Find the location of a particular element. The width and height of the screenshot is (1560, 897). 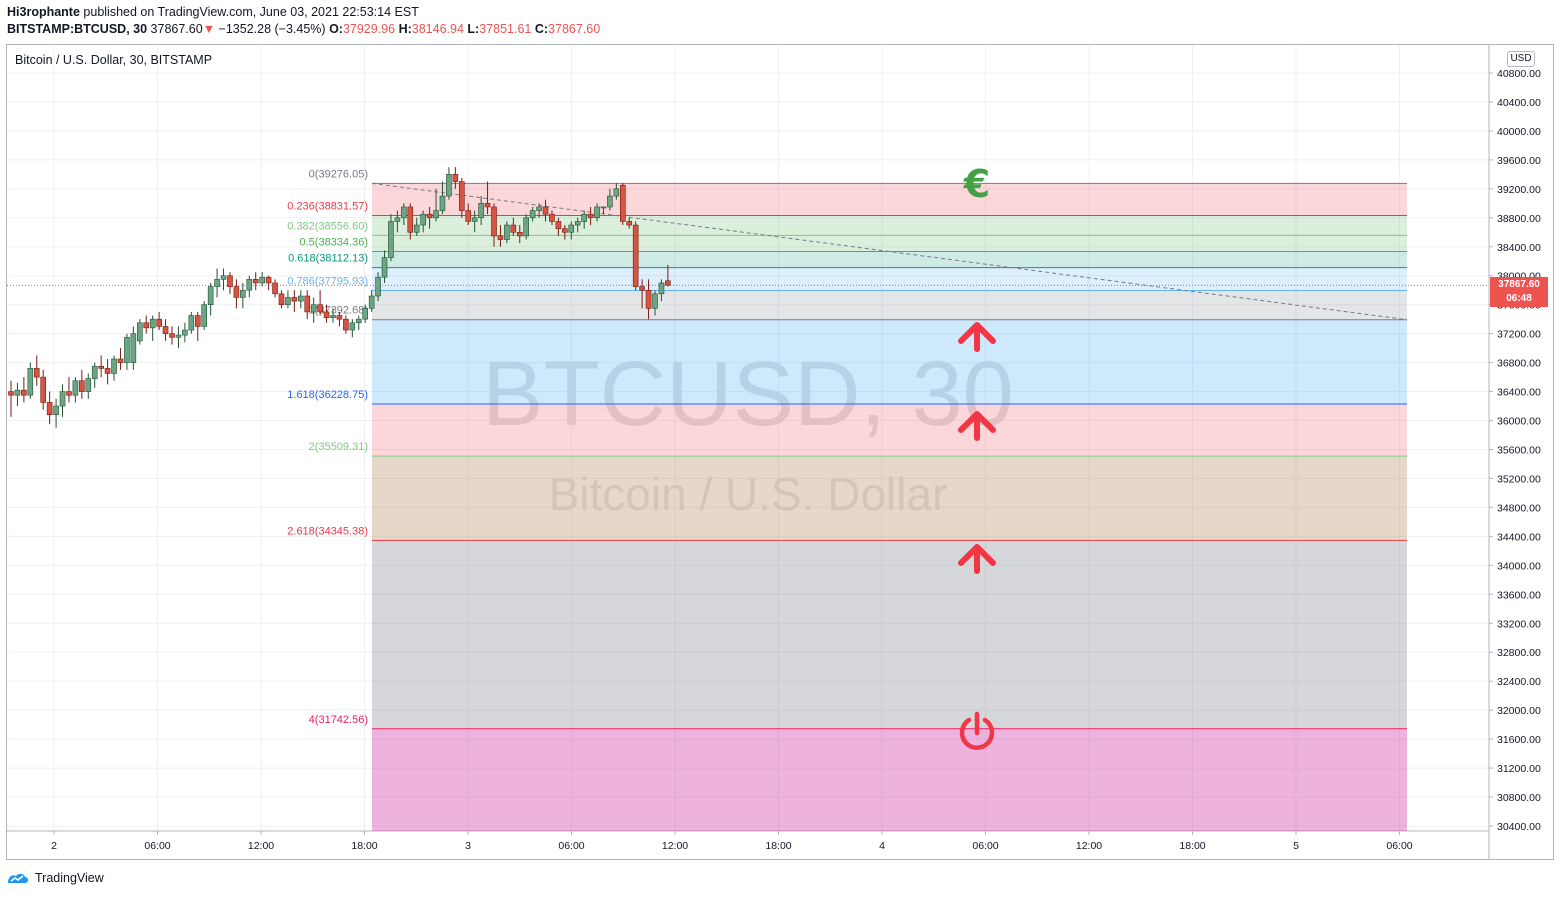

high-value: 38146.94 is located at coordinates (437, 29).